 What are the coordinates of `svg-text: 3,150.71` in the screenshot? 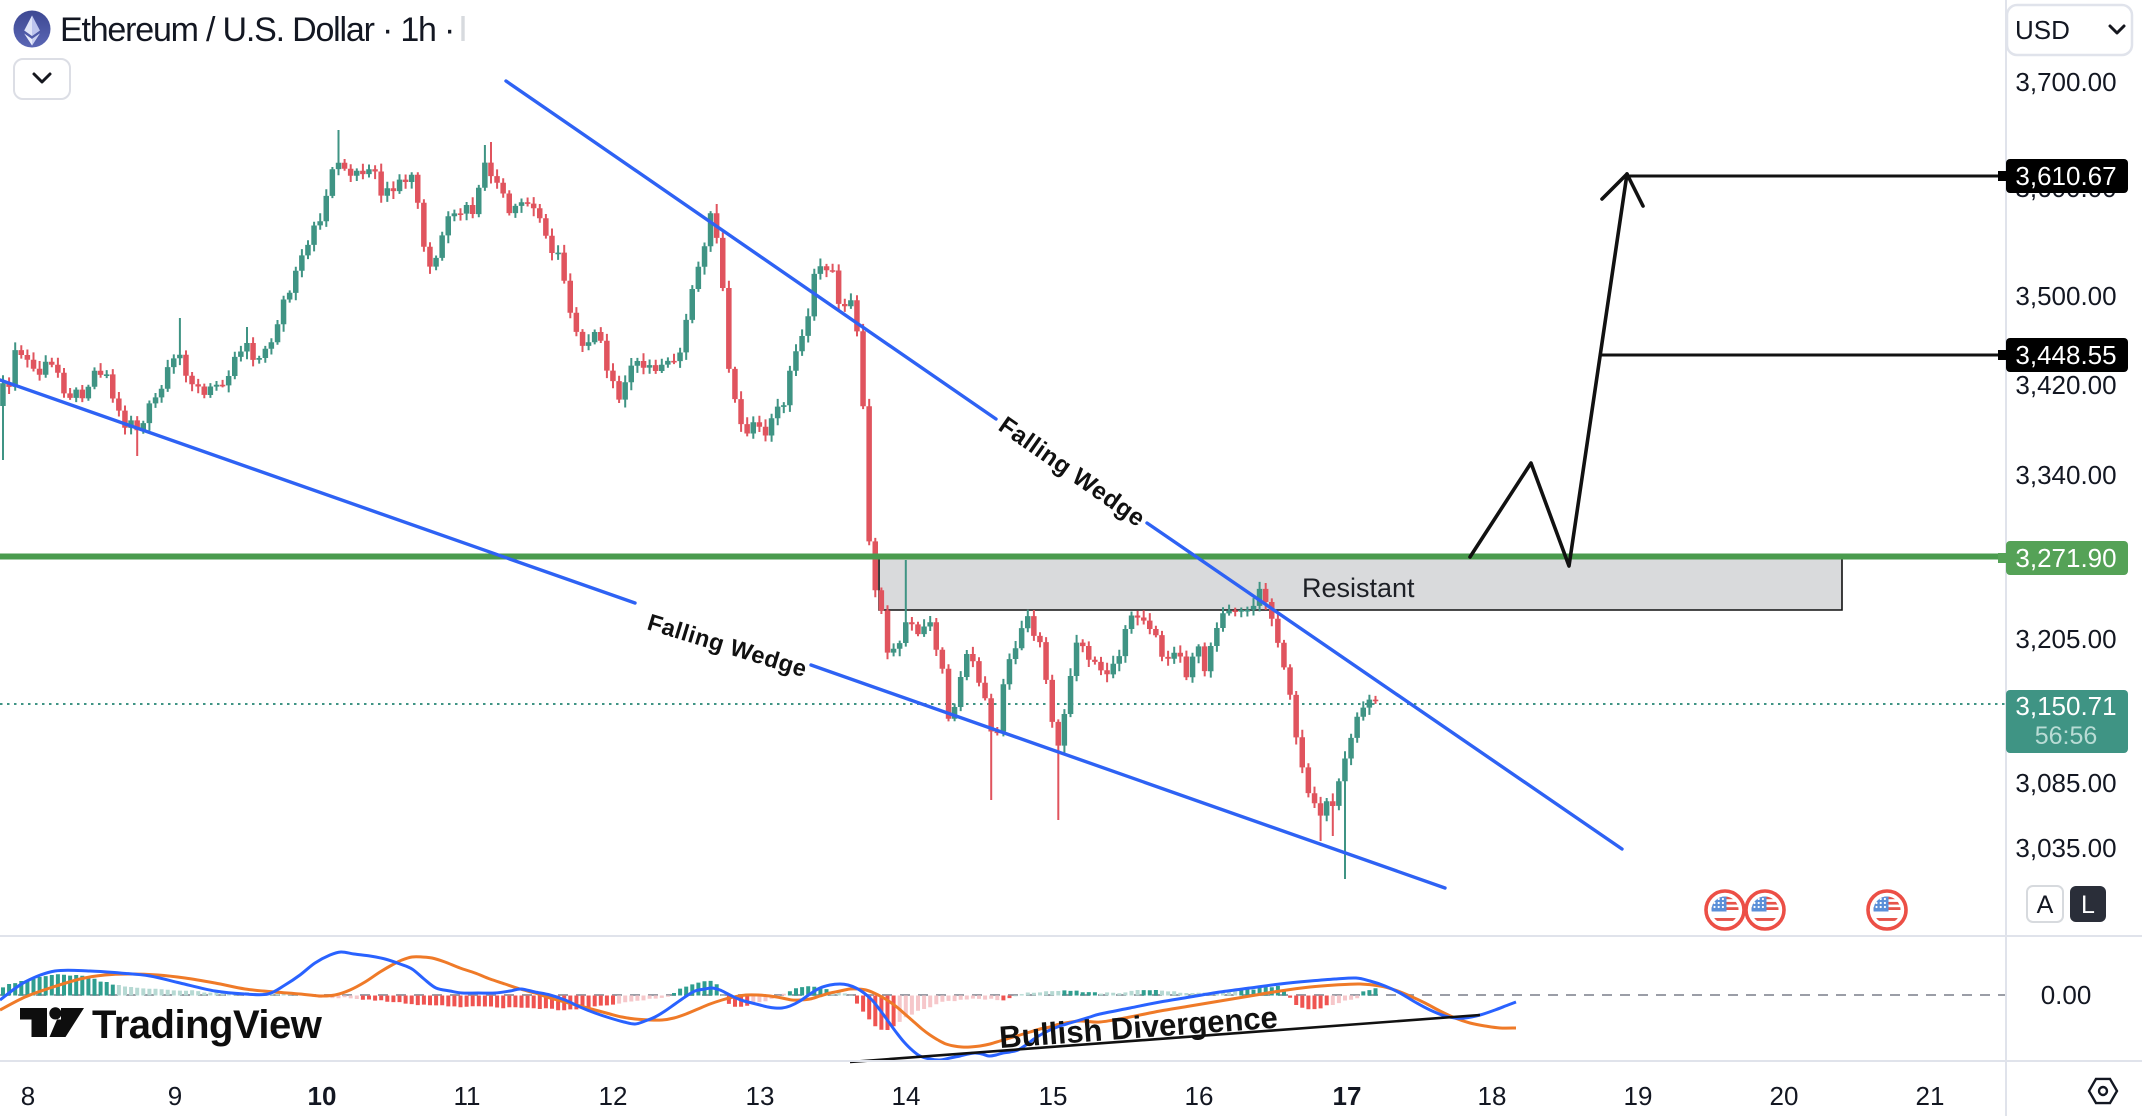 It's located at (2065, 706).